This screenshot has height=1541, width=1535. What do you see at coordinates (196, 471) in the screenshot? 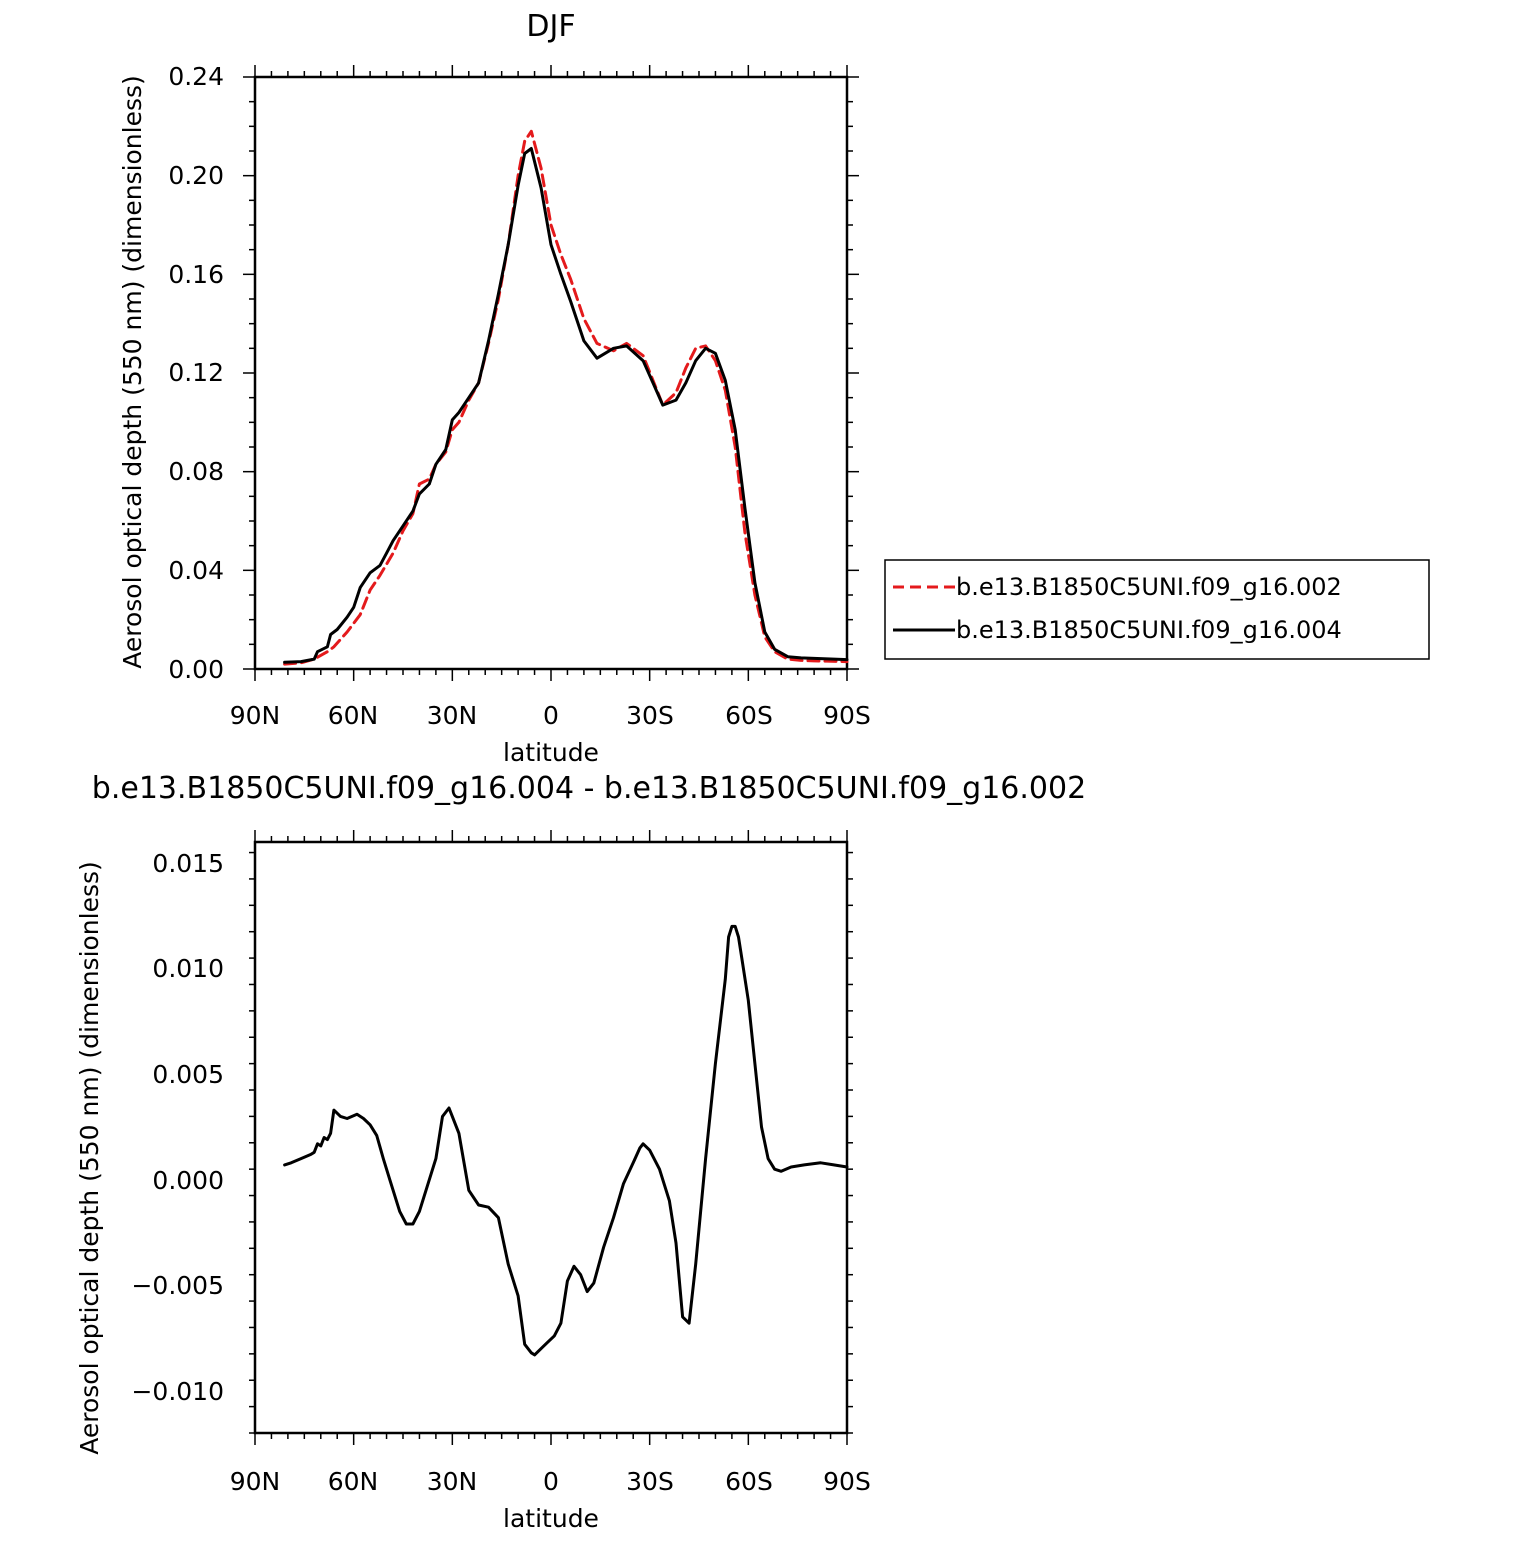
I see `y-tick-label: 0.08` at bounding box center [196, 471].